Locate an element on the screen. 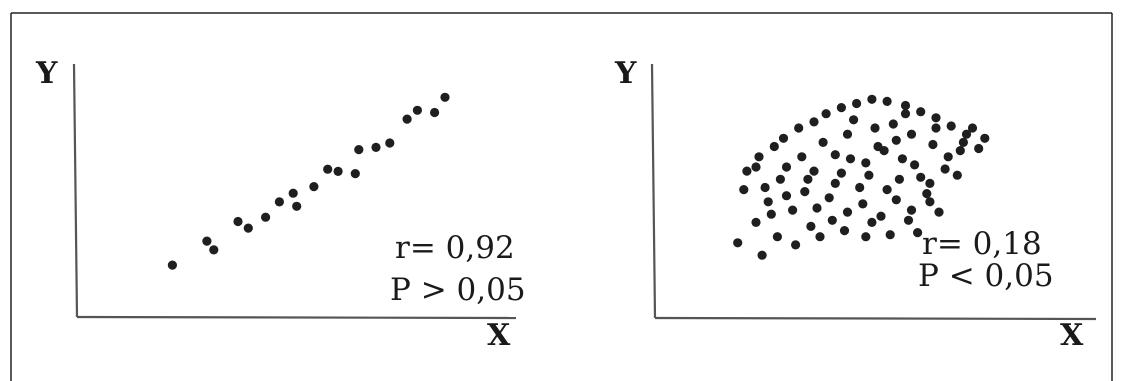 This screenshot has width=1124, height=381. points-right is located at coordinates (861, 177).